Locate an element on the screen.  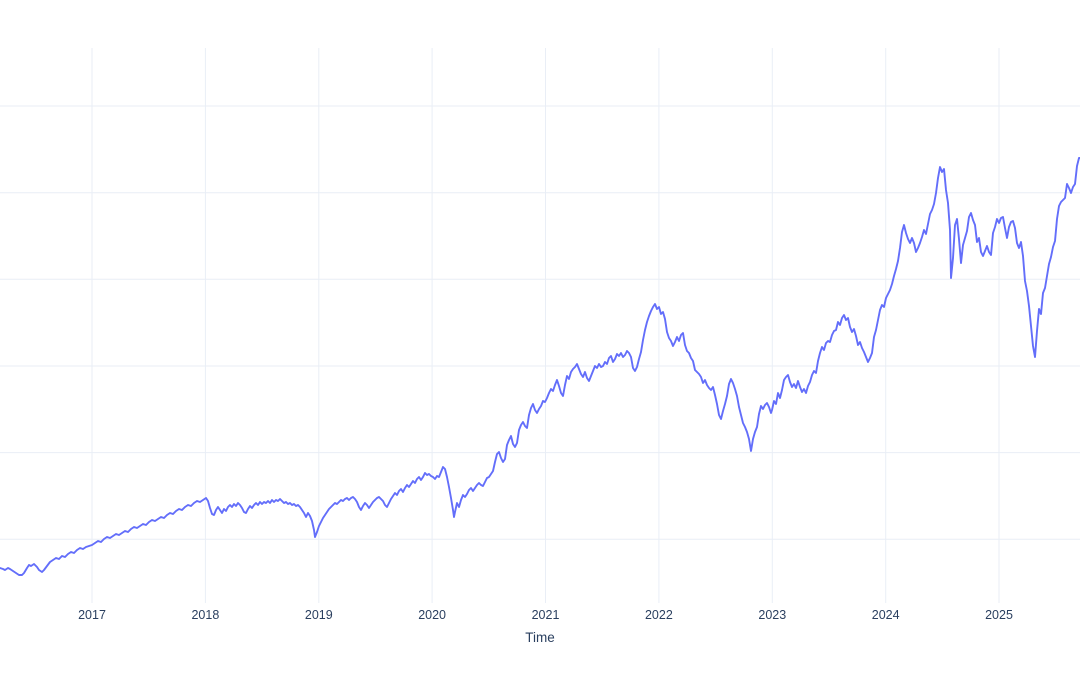
x-tick-label-2017: 2017 is located at coordinates (92, 615).